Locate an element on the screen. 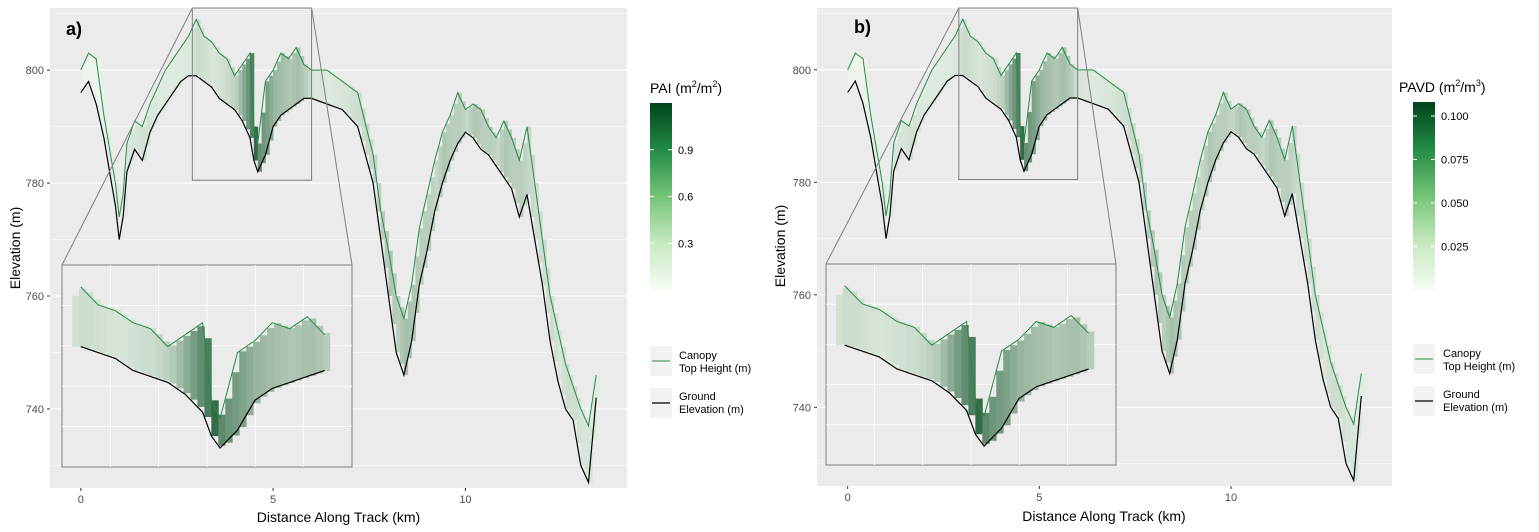  legend-label-ground-1: Ground is located at coordinates (1461, 395).